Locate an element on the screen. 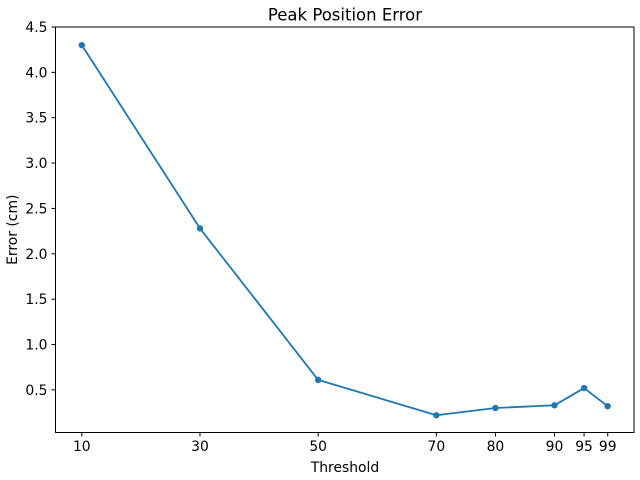 The image size is (640, 480). y-axis-ticks: 0.5 1.0 1.5 2.0 2.5 3.0 3.5 4.0 4.5 is located at coordinates (40, 209).